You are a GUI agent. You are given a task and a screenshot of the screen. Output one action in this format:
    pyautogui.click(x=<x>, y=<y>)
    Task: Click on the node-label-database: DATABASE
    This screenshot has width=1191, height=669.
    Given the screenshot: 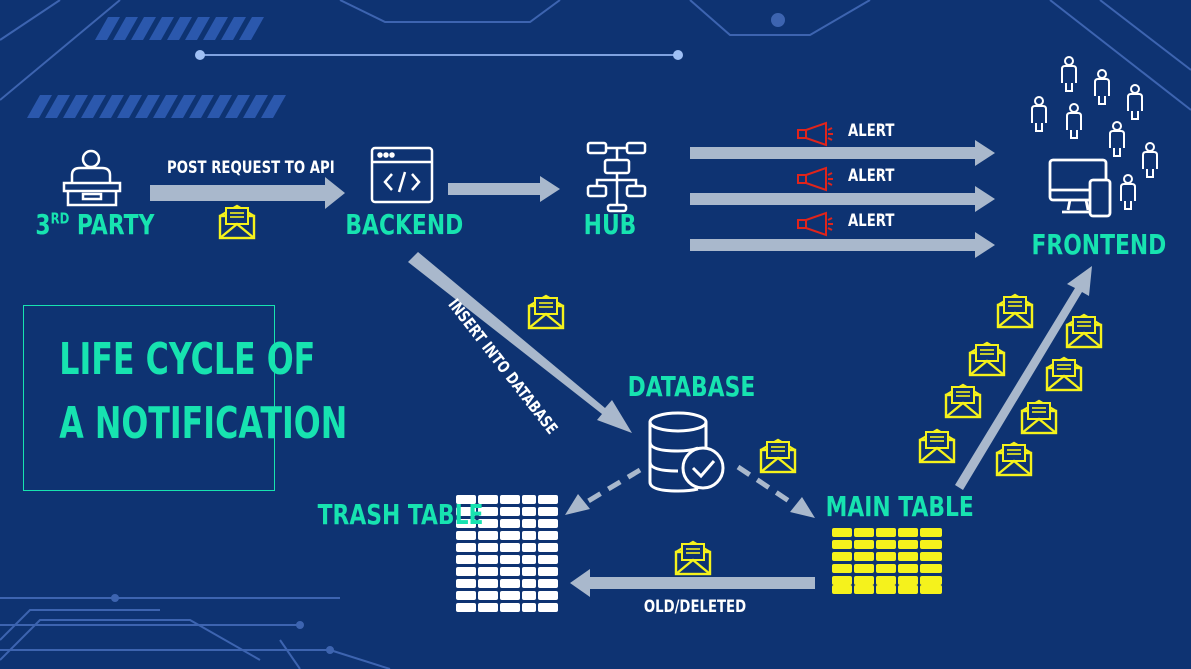 What is the action you would take?
    pyautogui.click(x=691, y=386)
    